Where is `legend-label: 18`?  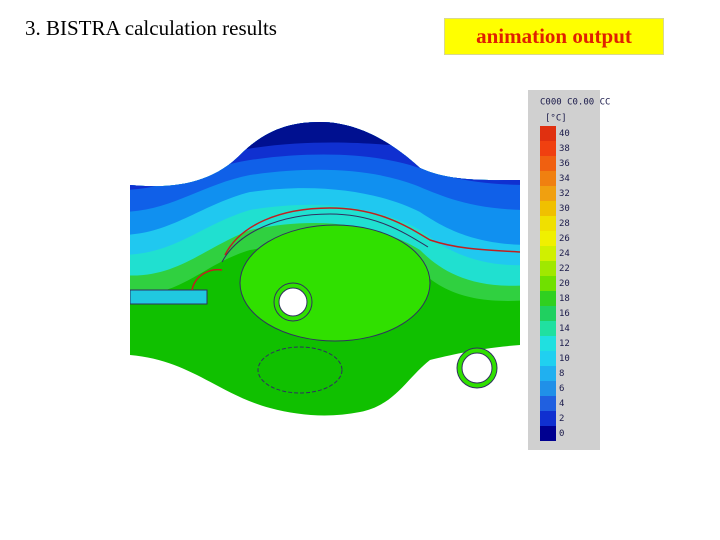 legend-label: 18 is located at coordinates (564, 299).